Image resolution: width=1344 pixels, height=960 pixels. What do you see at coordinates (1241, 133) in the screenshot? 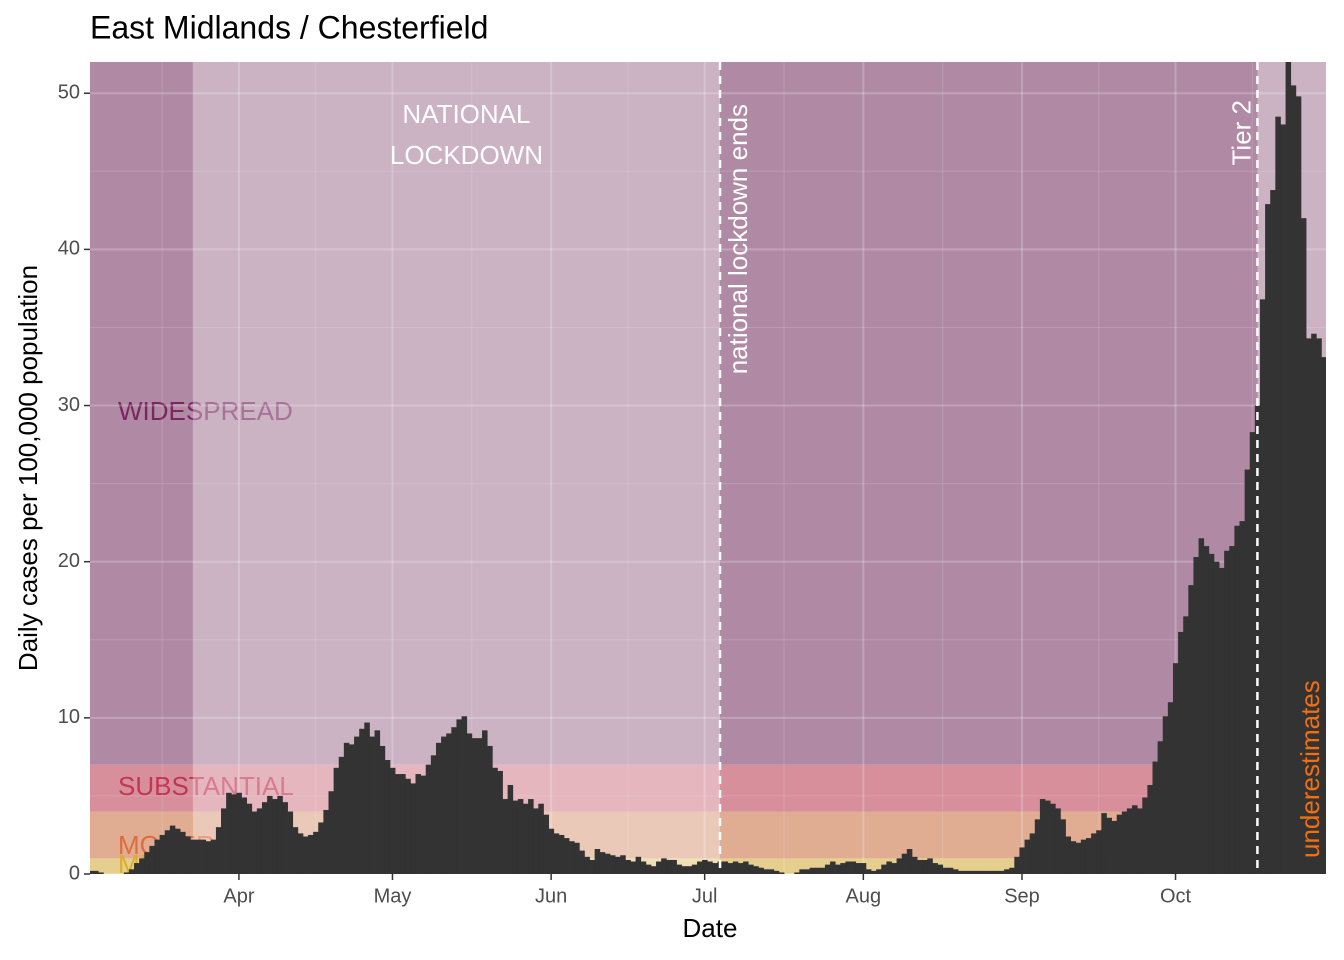
I see `event-label: Tier 2` at bounding box center [1241, 133].